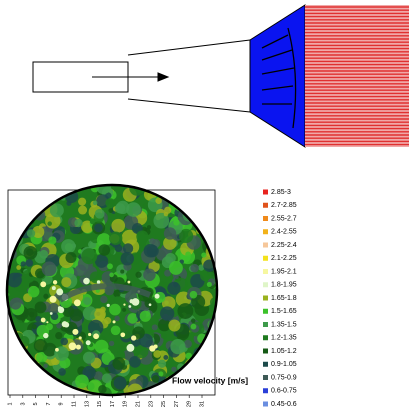 This screenshot has width=409, height=417. I want to click on x-tick-label: 9, so click(62, 403).